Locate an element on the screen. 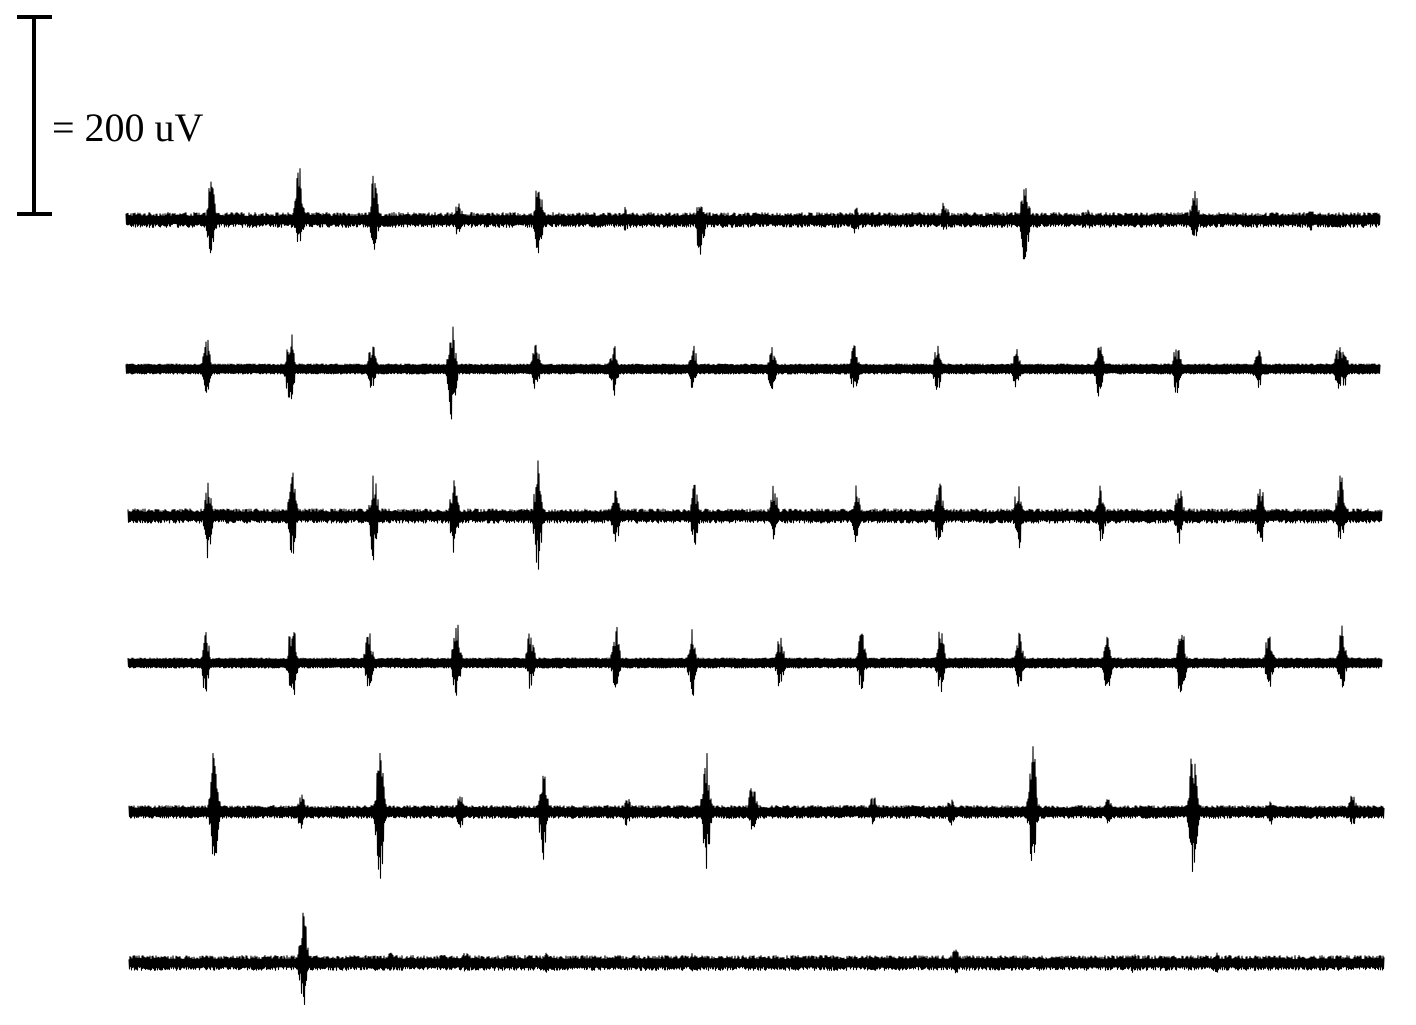 Image resolution: width=1416 pixels, height=1025 pixels. scale-bar: = 200 uV is located at coordinates (110, 115).